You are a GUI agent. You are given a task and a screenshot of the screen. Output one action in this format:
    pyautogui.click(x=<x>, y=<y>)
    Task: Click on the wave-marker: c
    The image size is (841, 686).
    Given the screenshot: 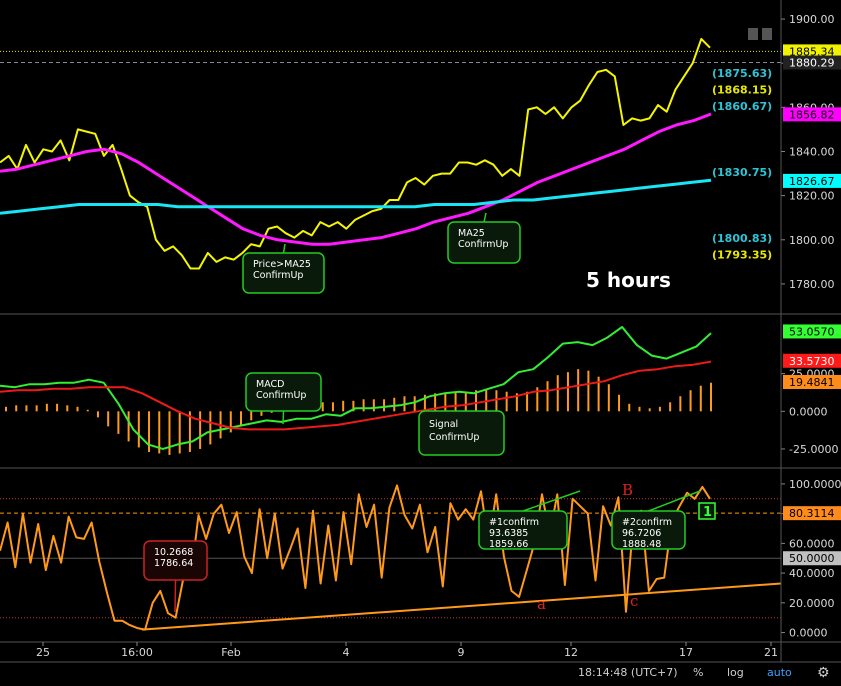 What is the action you would take?
    pyautogui.click(x=634, y=601)
    